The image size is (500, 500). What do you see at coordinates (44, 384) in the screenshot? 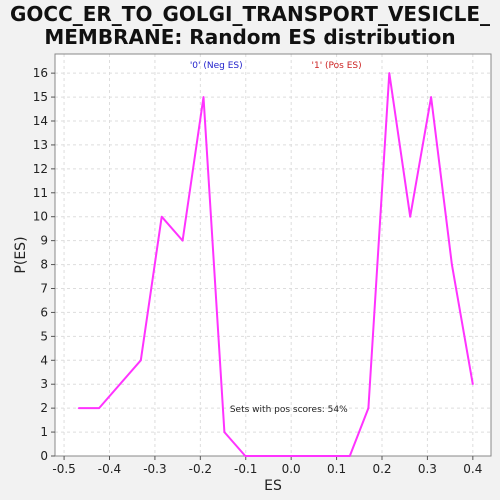
I see `y-tick-label: 3` at bounding box center [44, 384].